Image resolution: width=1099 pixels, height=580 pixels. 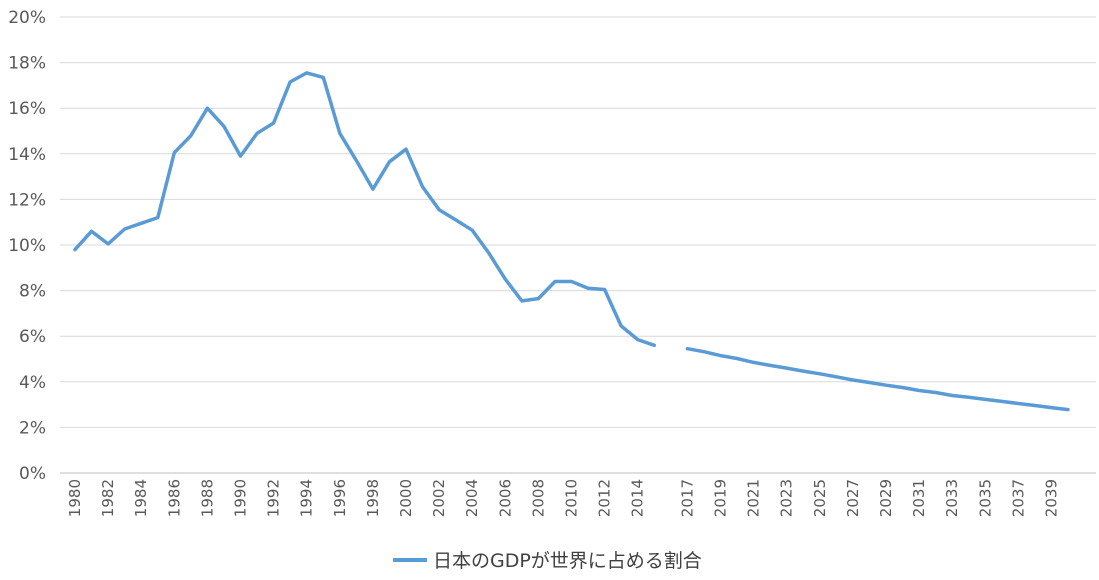 What do you see at coordinates (952, 498) in the screenshot?
I see `x-tick-label: 2033` at bounding box center [952, 498].